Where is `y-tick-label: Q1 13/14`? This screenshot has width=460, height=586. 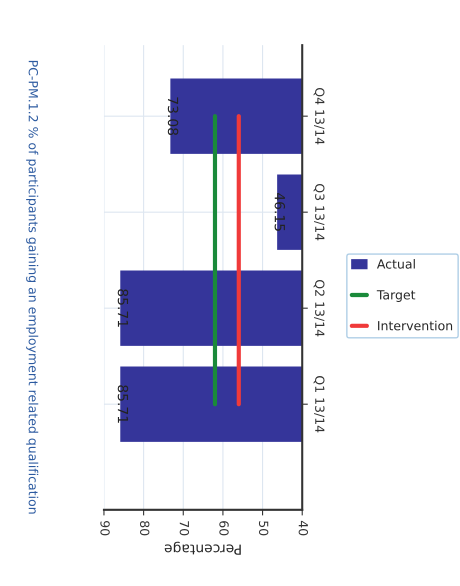 y-tick-label: Q1 13/14 is located at coordinates (319, 404).